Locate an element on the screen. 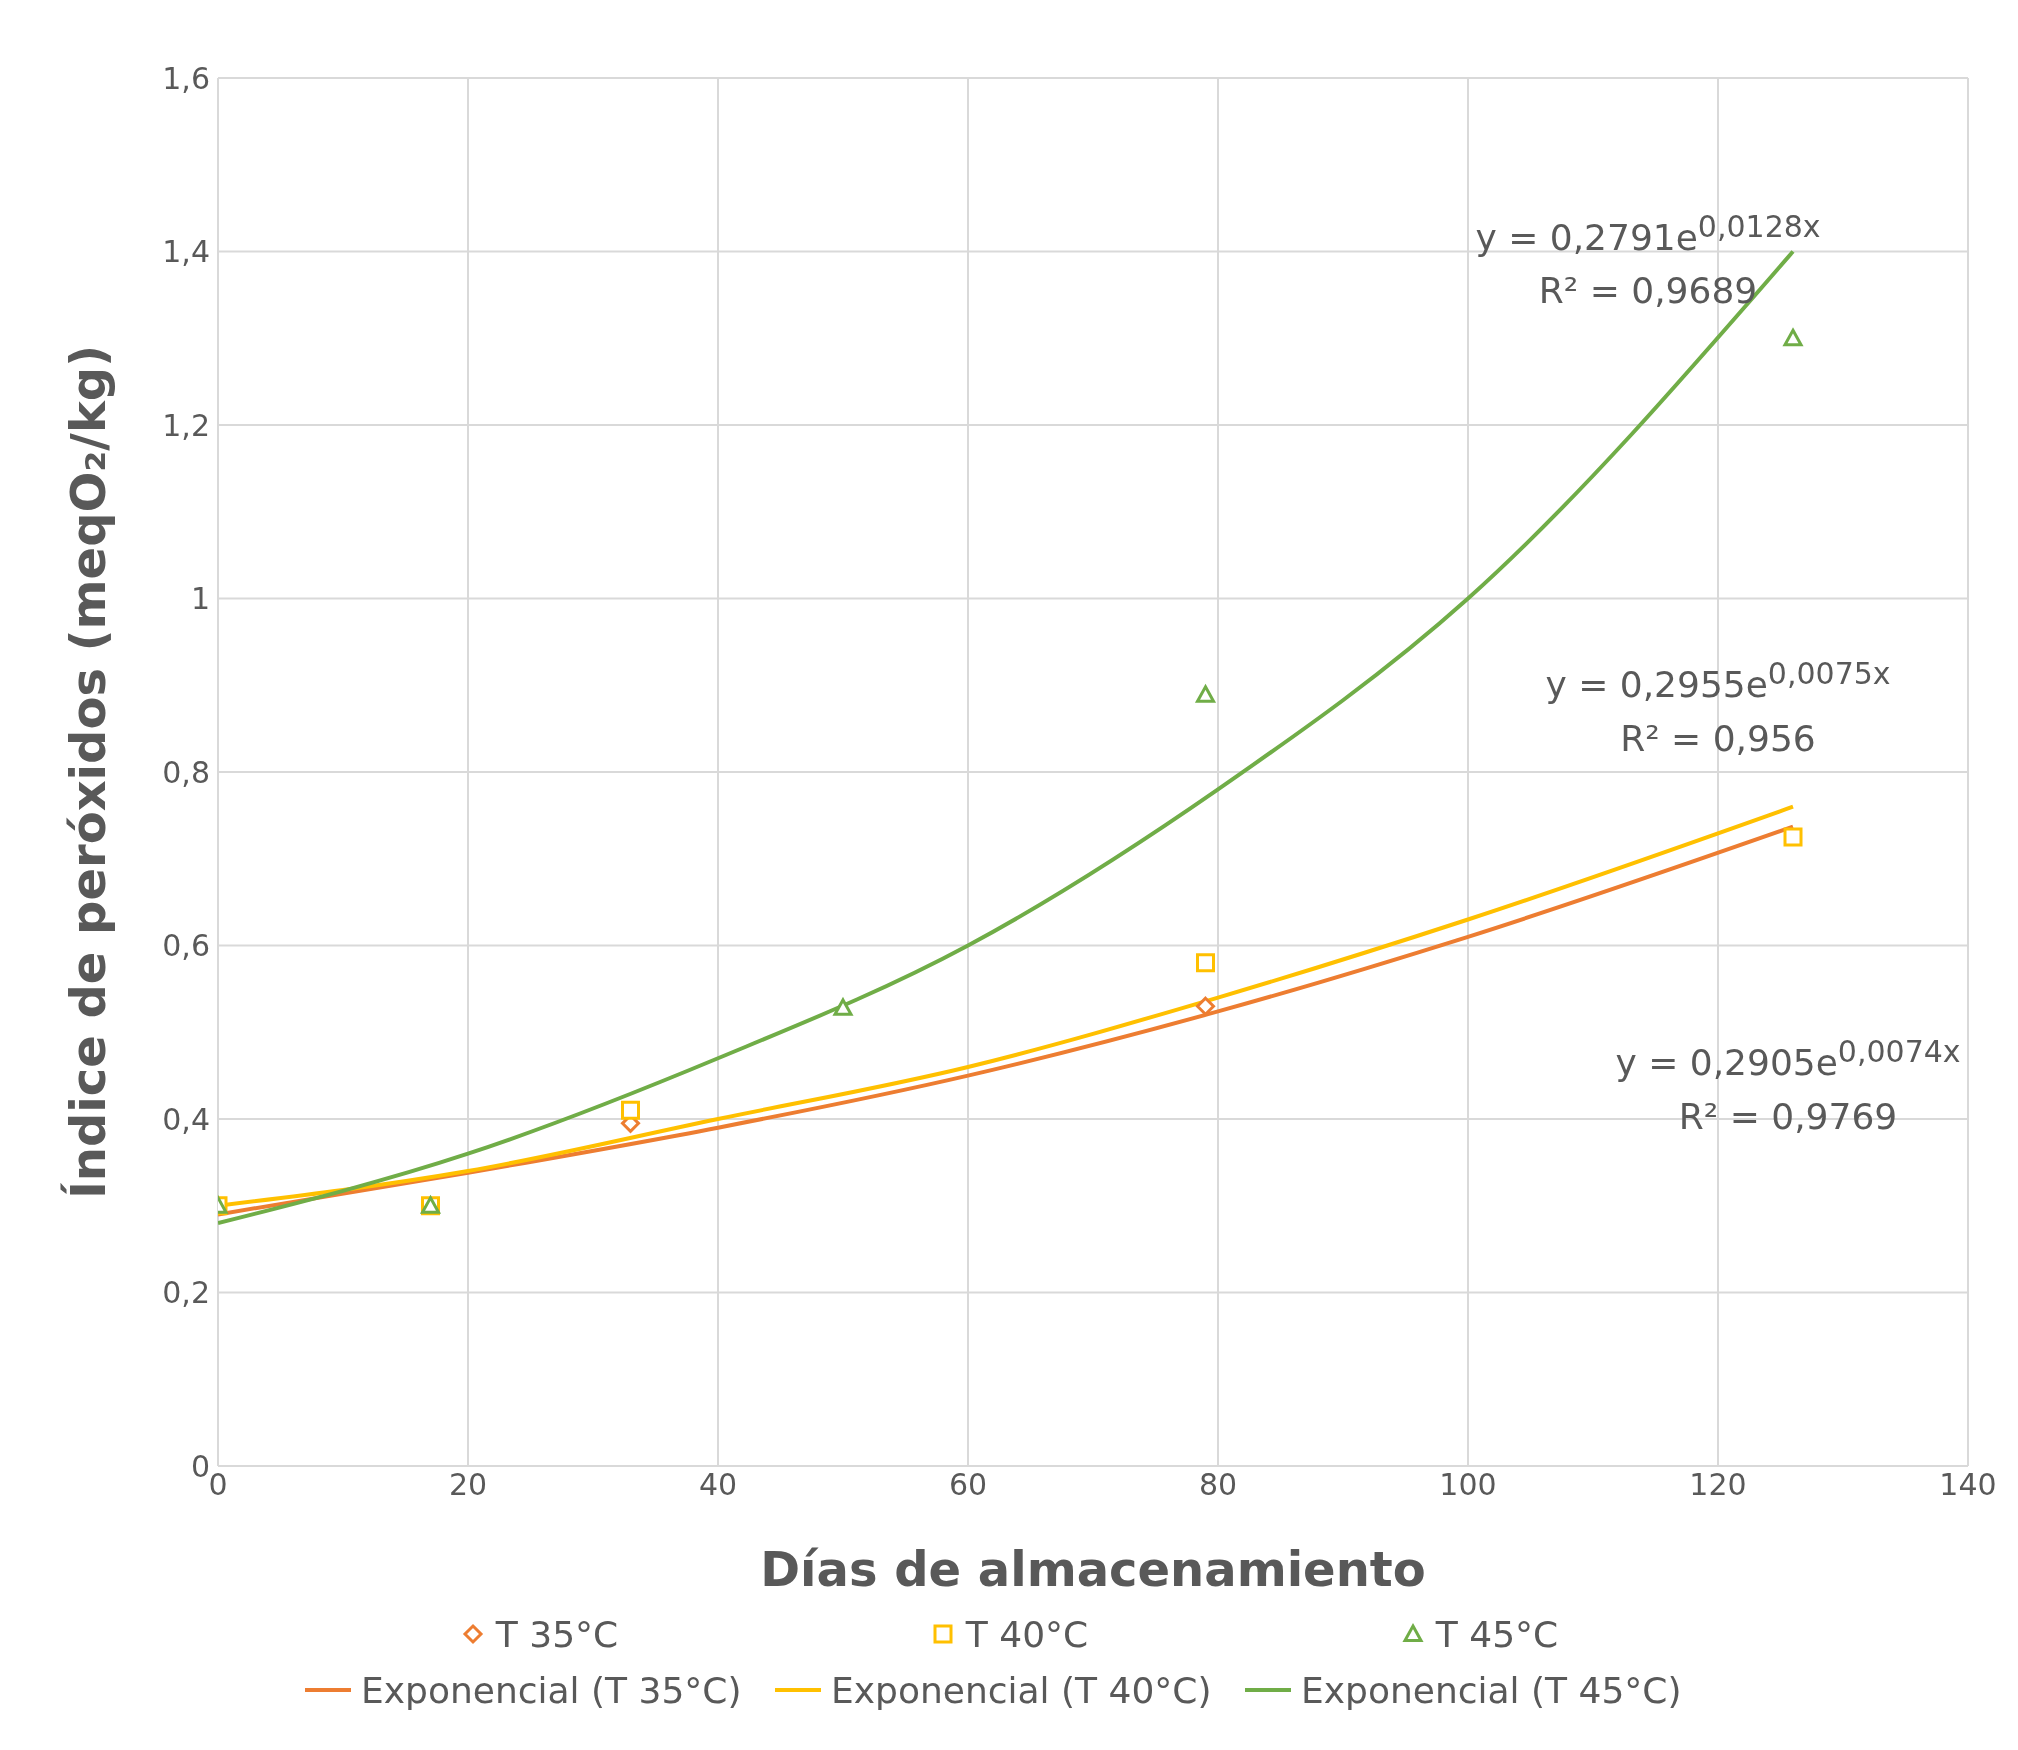 This screenshot has width=2018, height=1750. y-axis-title: Índice de peróxidos (meqO₂/kg) is located at coordinates (88, 772).